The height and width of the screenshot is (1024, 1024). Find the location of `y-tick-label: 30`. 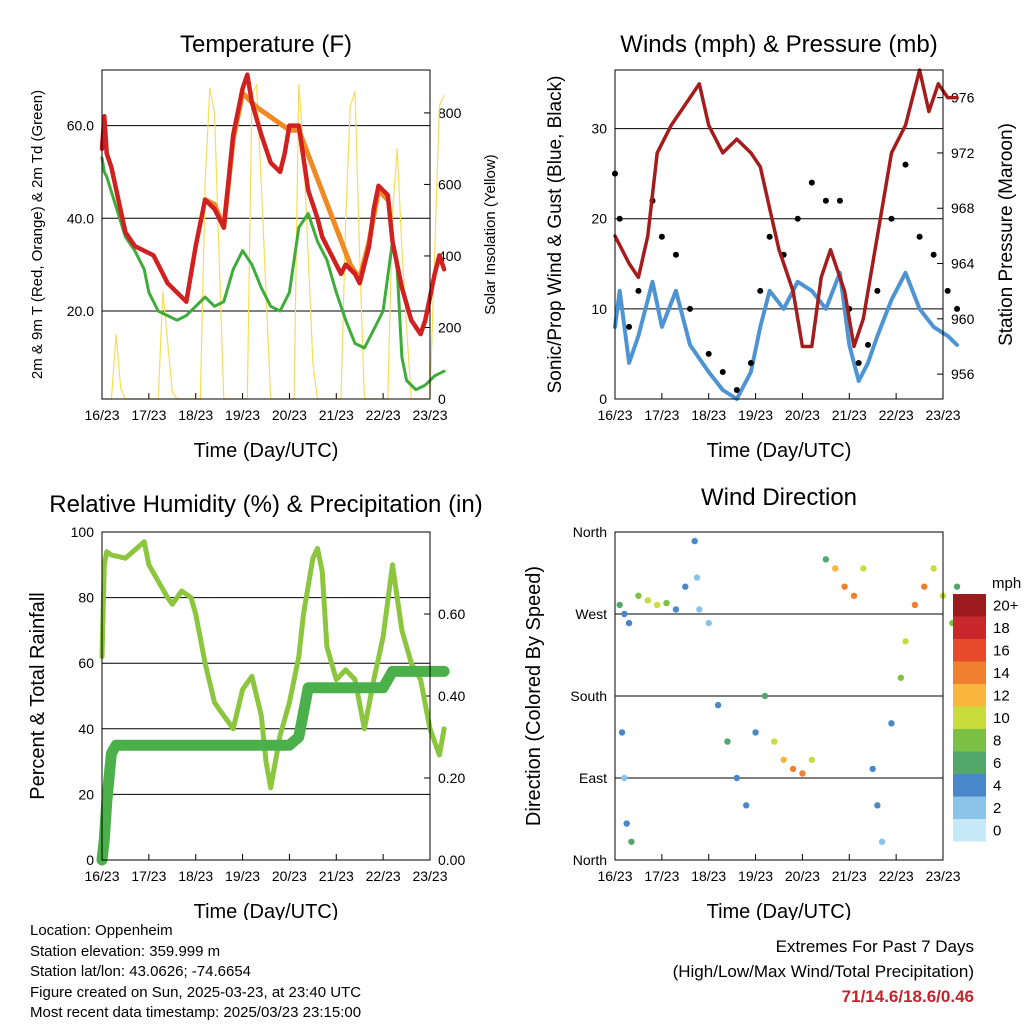

y-tick-label: 30 is located at coordinates (599, 129).